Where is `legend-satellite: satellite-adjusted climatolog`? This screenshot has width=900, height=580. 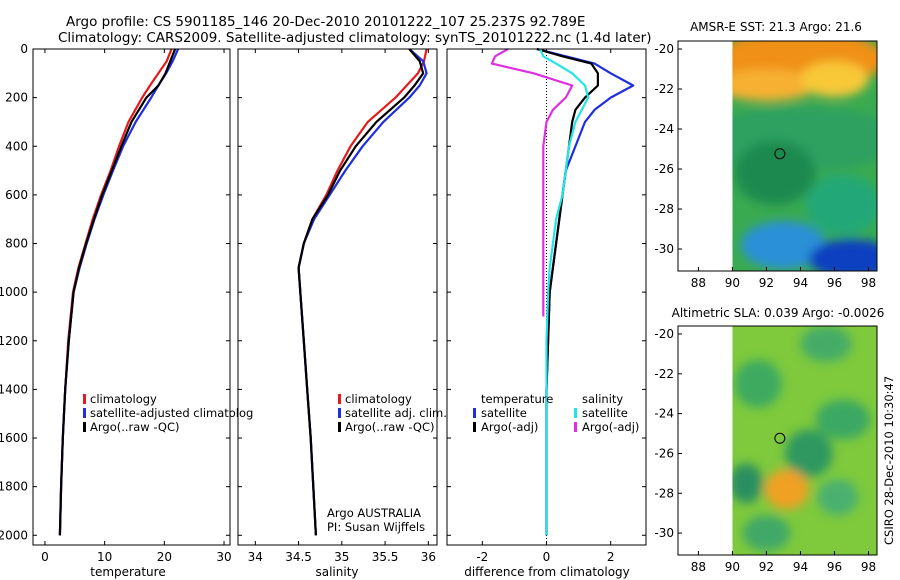 legend-satellite: satellite-adjusted climatolog is located at coordinates (171, 413).